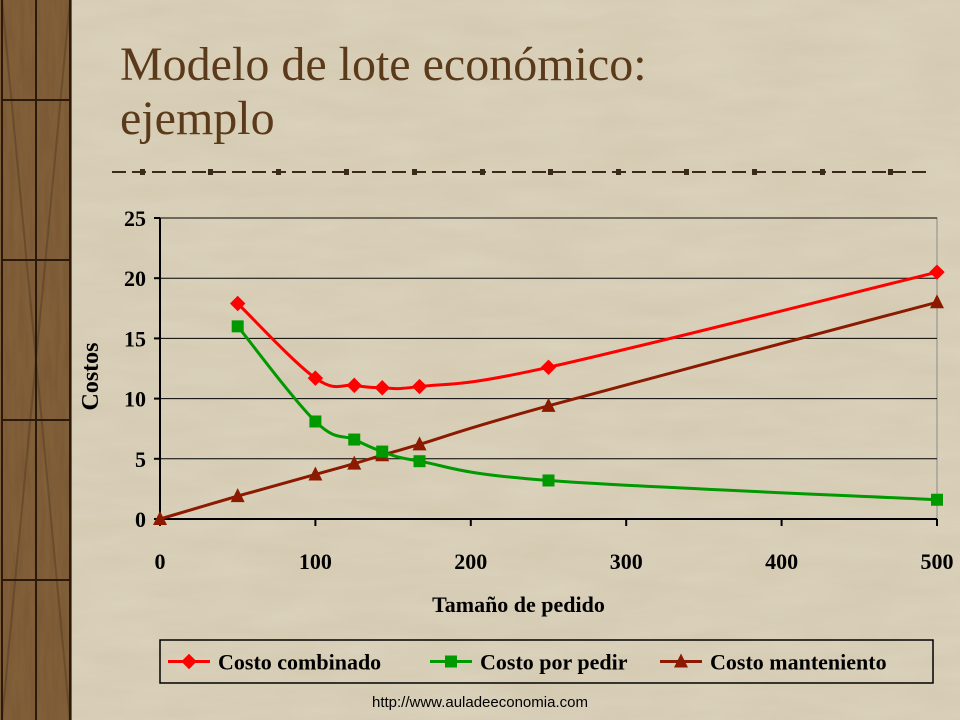 The height and width of the screenshot is (720, 960). Describe the element at coordinates (518, 604) in the screenshot. I see `x-axis-label: Tamaño de pedido` at that location.